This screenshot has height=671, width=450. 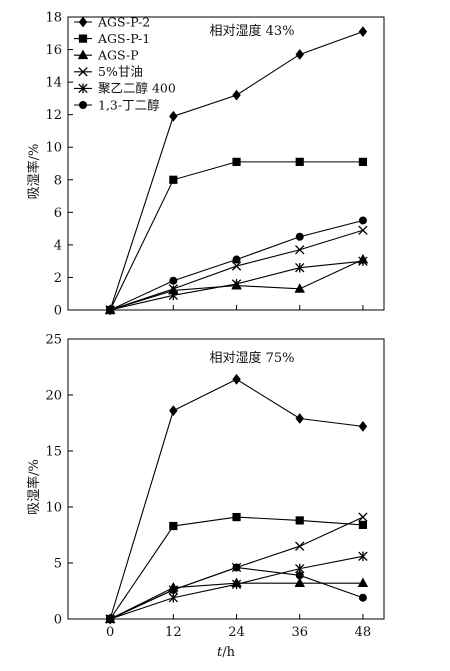 What do you see at coordinates (236, 632) in the screenshot?
I see `x-tick-label: 24` at bounding box center [236, 632].